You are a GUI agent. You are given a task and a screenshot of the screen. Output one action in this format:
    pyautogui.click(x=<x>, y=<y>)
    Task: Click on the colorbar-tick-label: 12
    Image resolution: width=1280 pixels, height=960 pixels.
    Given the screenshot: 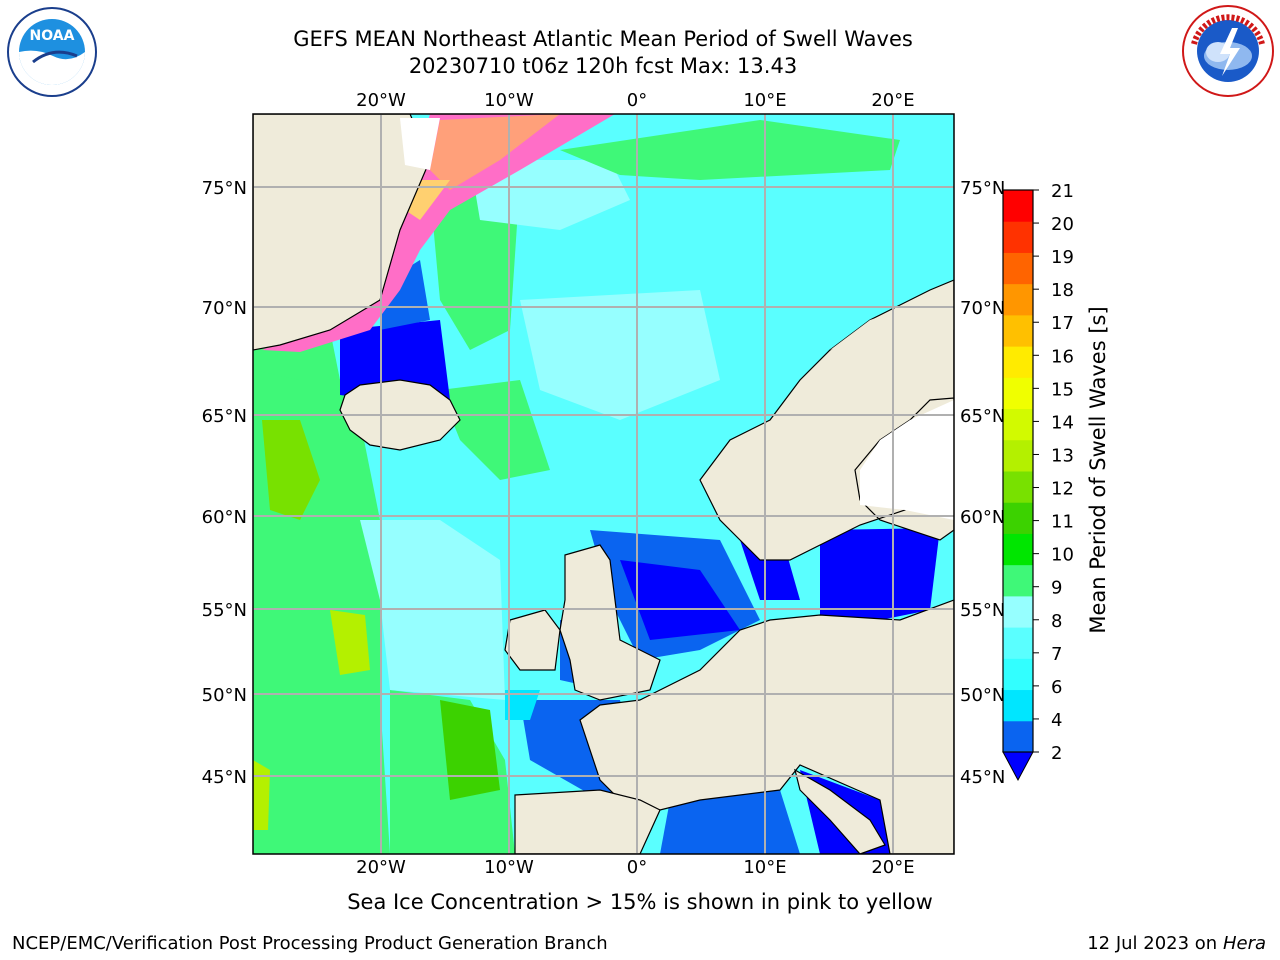 What is the action you would take?
    pyautogui.click(x=1062, y=489)
    